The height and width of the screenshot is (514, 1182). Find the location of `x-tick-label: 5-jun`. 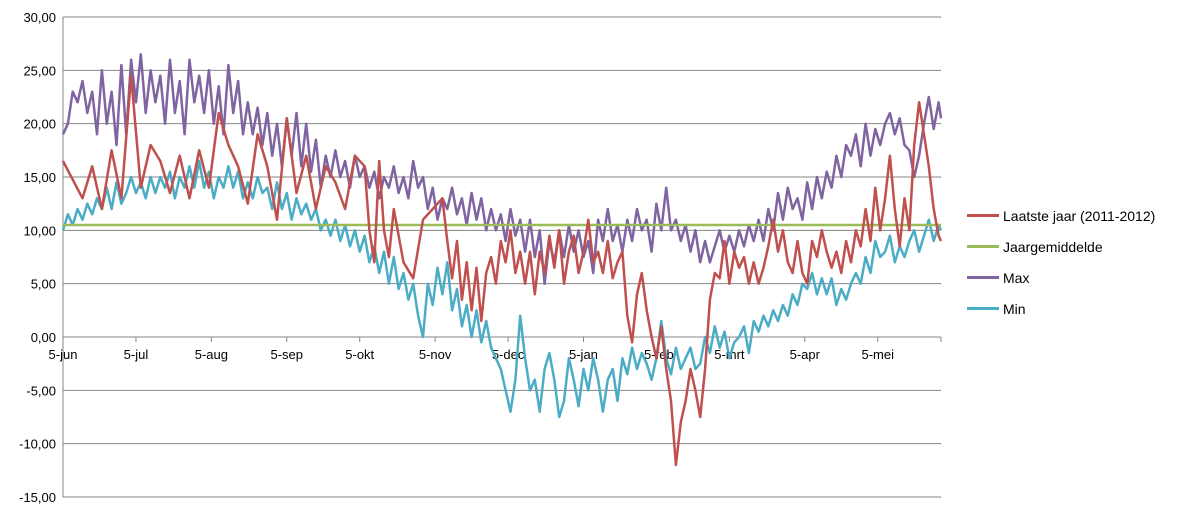

x-tick-label: 5-jun is located at coordinates (63, 354).